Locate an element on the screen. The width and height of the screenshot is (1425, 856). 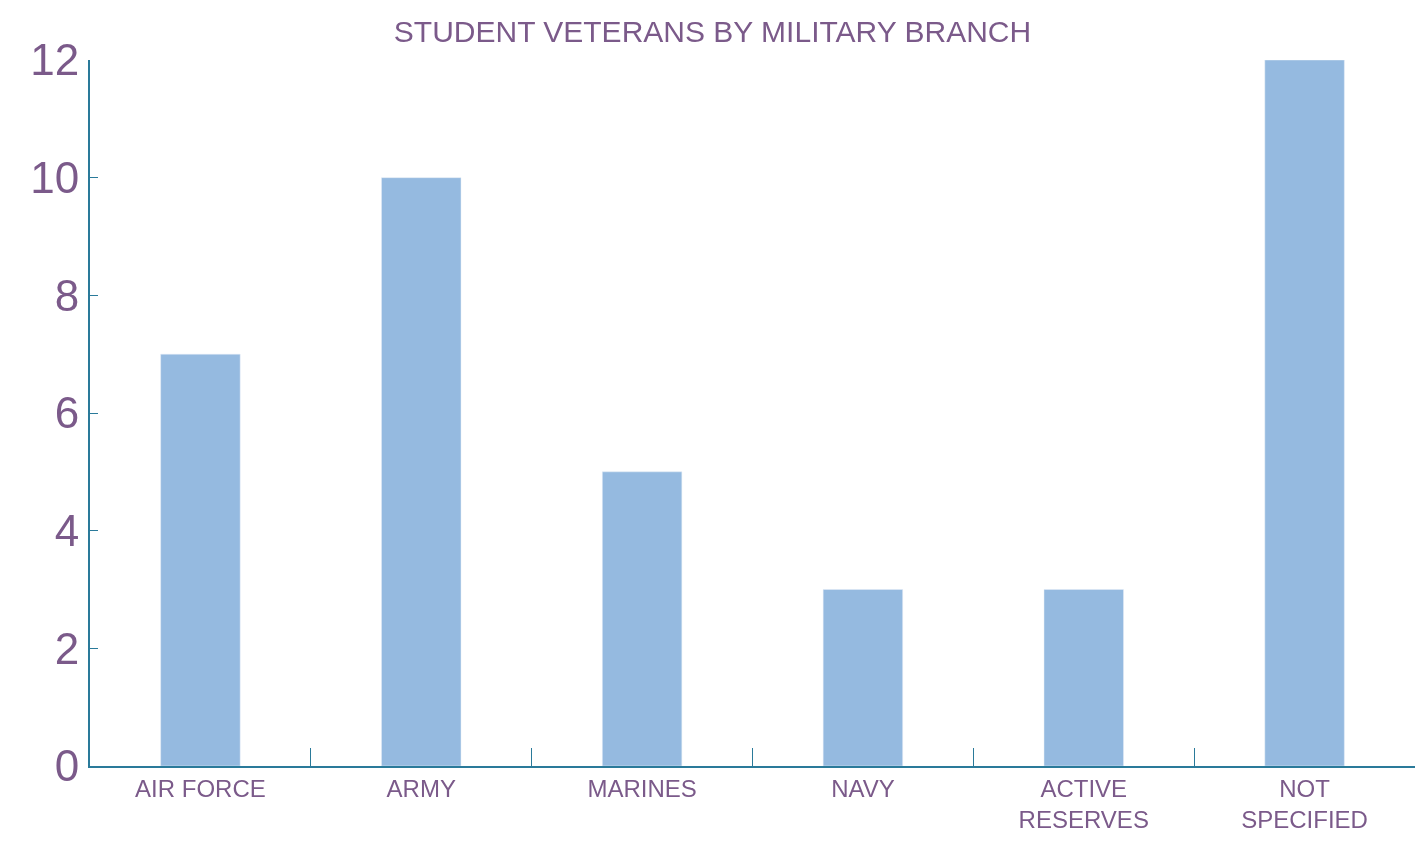
y-tick-label: 6 is located at coordinates (67, 413).